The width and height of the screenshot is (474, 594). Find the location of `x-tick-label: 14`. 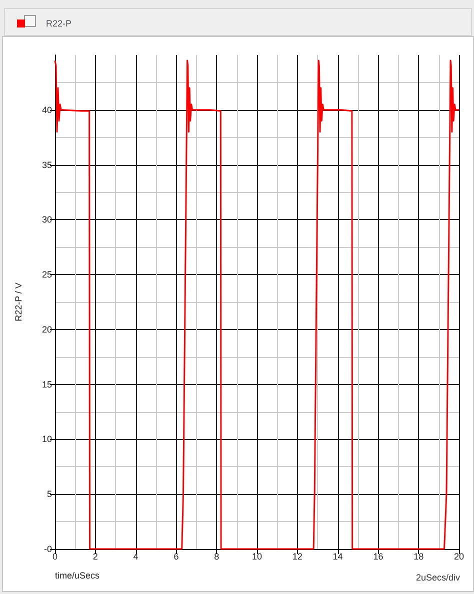

x-tick-label: 14 is located at coordinates (337, 557).